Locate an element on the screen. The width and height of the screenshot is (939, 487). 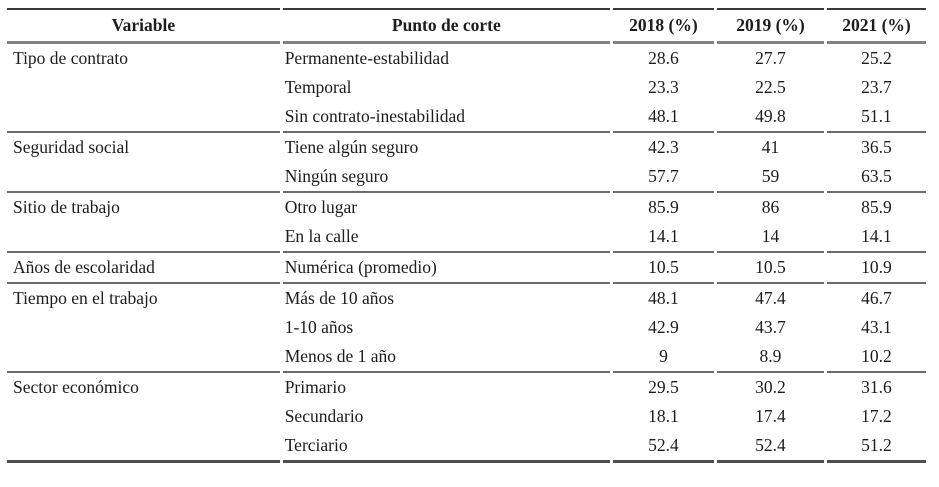
value-2021-cell: 10.2 is located at coordinates (876, 355).